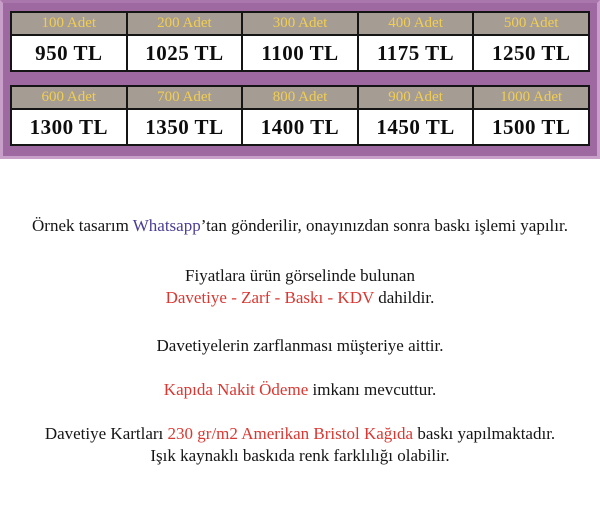 The width and height of the screenshot is (600, 522). I want to click on note-text: Davetiye Kartları, so click(106, 433).